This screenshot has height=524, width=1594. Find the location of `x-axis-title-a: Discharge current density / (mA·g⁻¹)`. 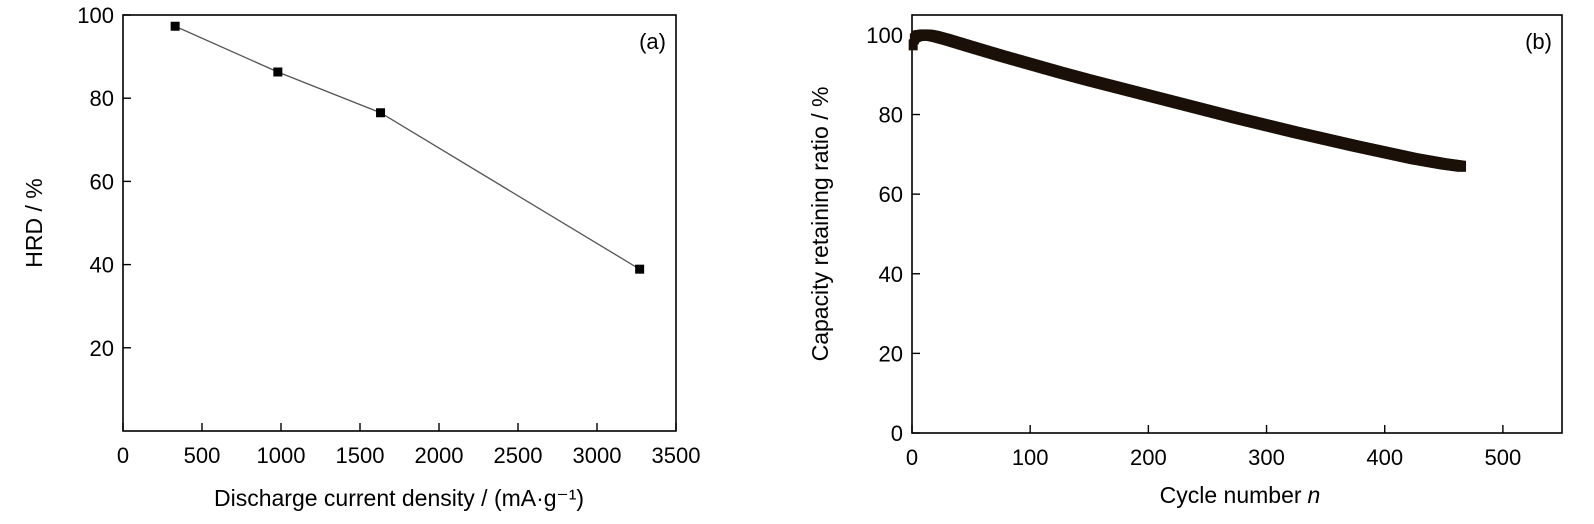

x-axis-title-a: Discharge current density / (mA·g⁻¹) is located at coordinates (399, 498).